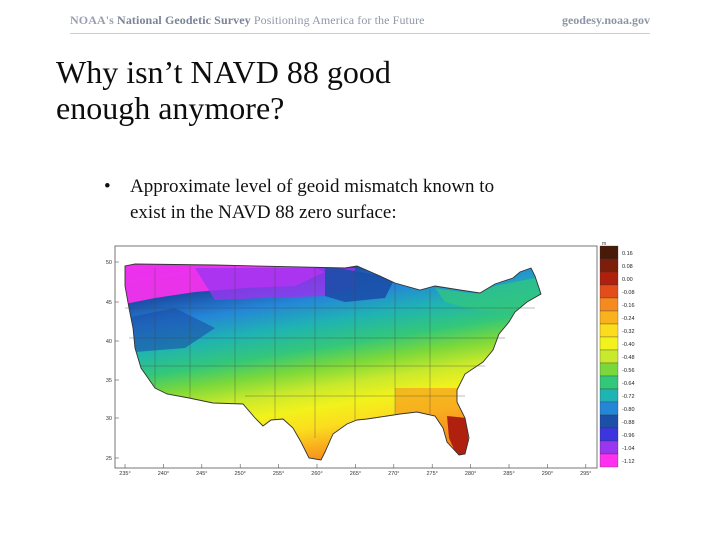 The image size is (720, 540). What do you see at coordinates (223, 72) in the screenshot?
I see `slide-title-line-1: Why isn’t NAVD 88 good` at bounding box center [223, 72].